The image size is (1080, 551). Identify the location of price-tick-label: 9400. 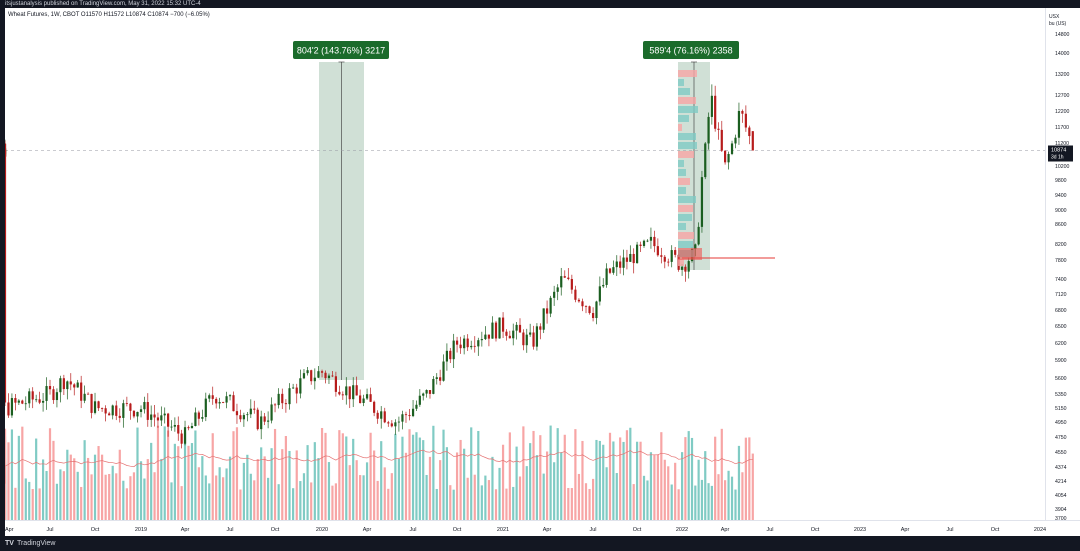
(1061, 196).